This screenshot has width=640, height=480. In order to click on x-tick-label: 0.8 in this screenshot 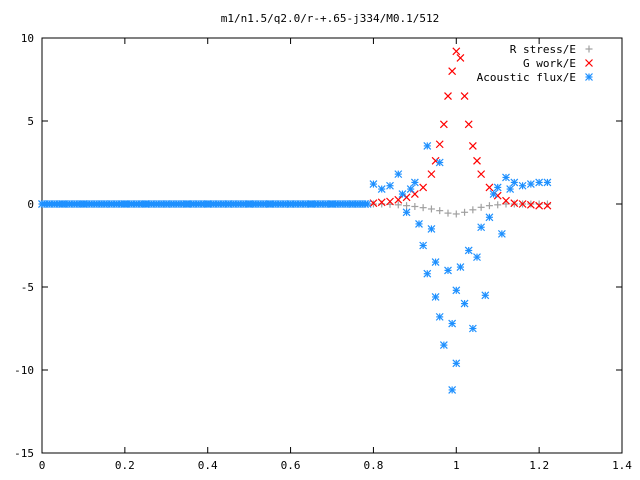, I will do `click(373, 465)`.